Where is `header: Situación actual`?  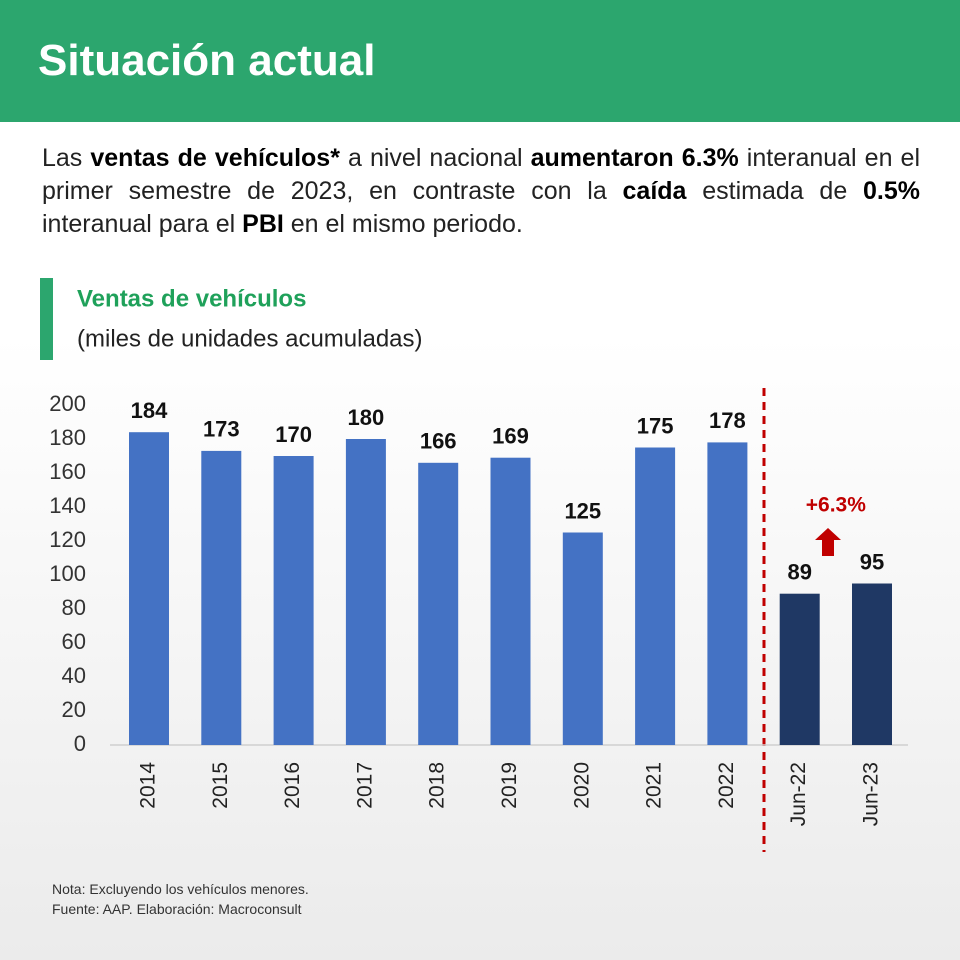
header: Situación actual is located at coordinates (480, 61).